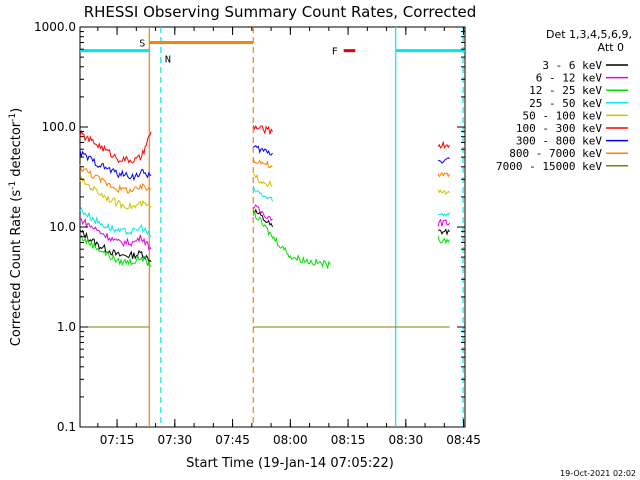 The height and width of the screenshot is (480, 640). I want to click on x-tick-label: 08:15, so click(348, 440).